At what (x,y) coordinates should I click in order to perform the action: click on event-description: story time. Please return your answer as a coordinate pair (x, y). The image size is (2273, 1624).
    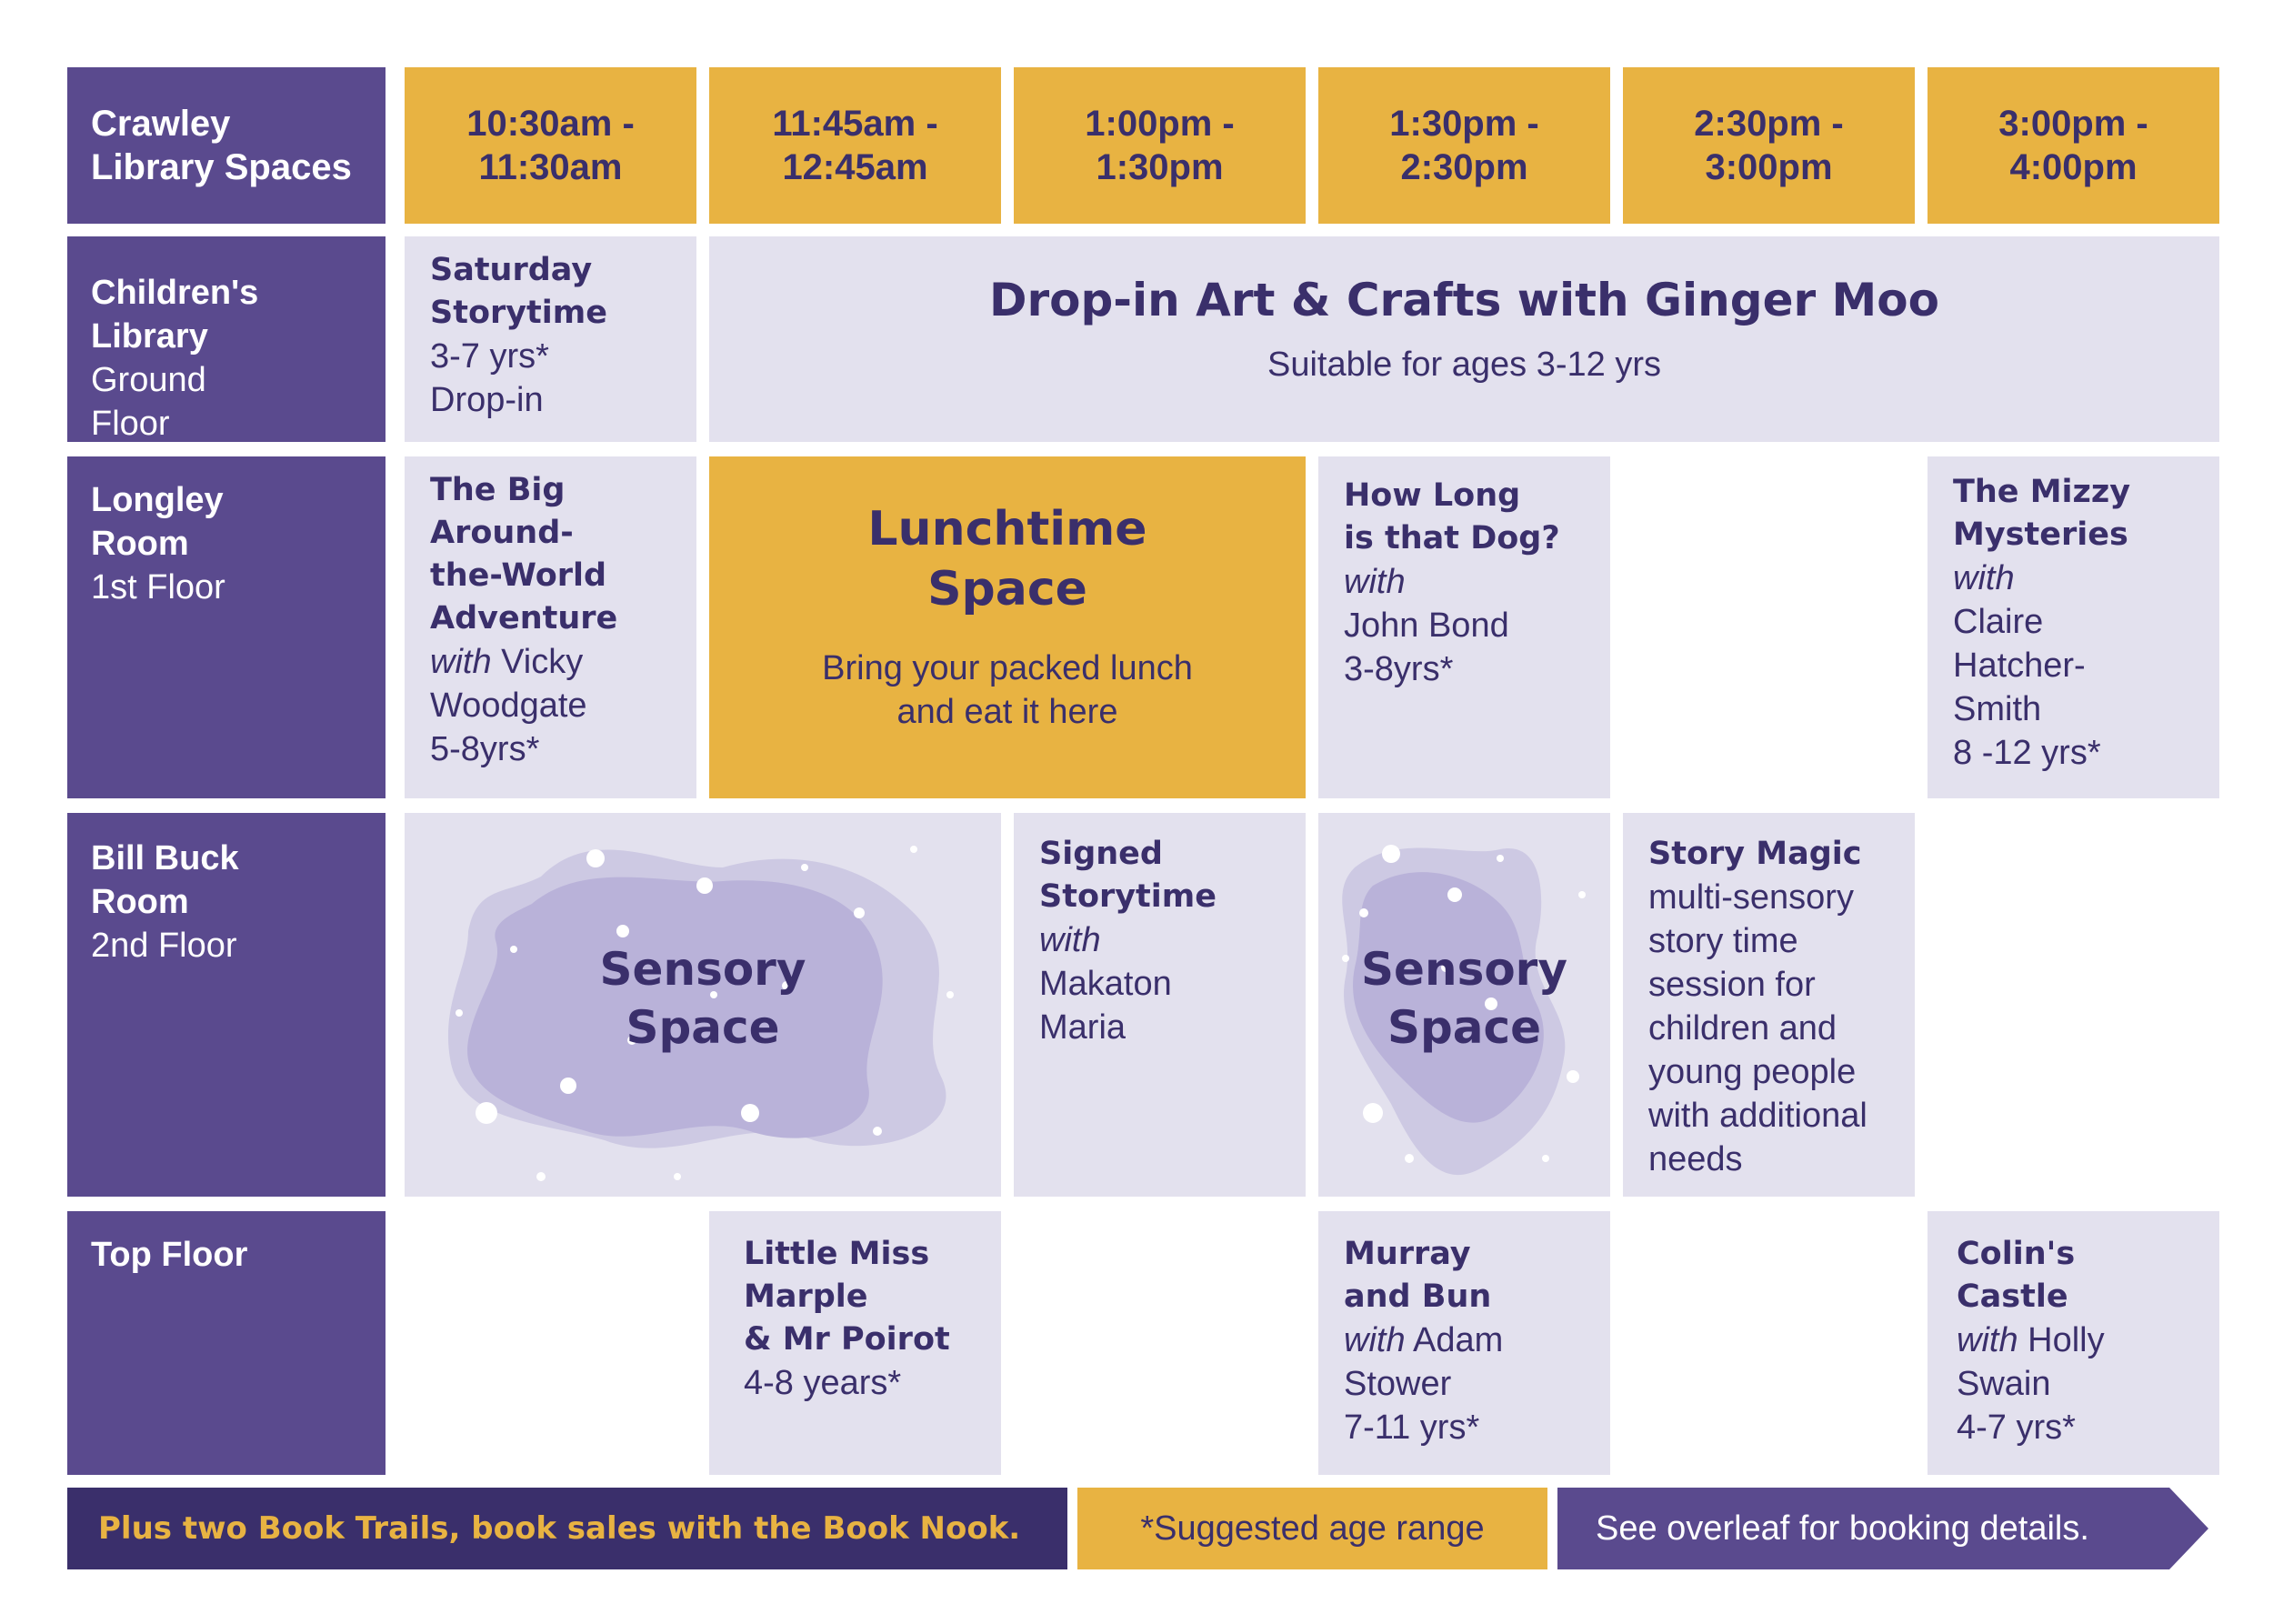
    Looking at the image, I should click on (1723, 941).